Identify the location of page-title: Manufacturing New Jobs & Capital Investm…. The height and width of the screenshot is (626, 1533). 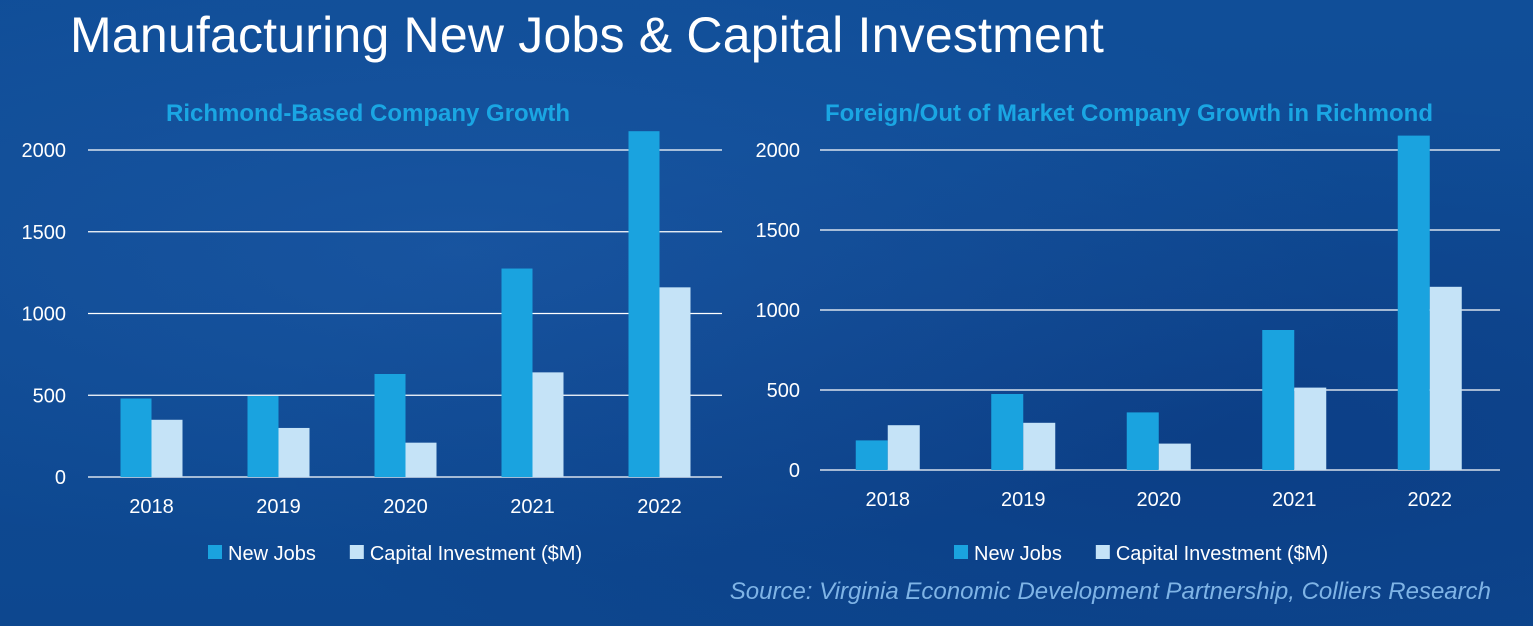
(587, 35).